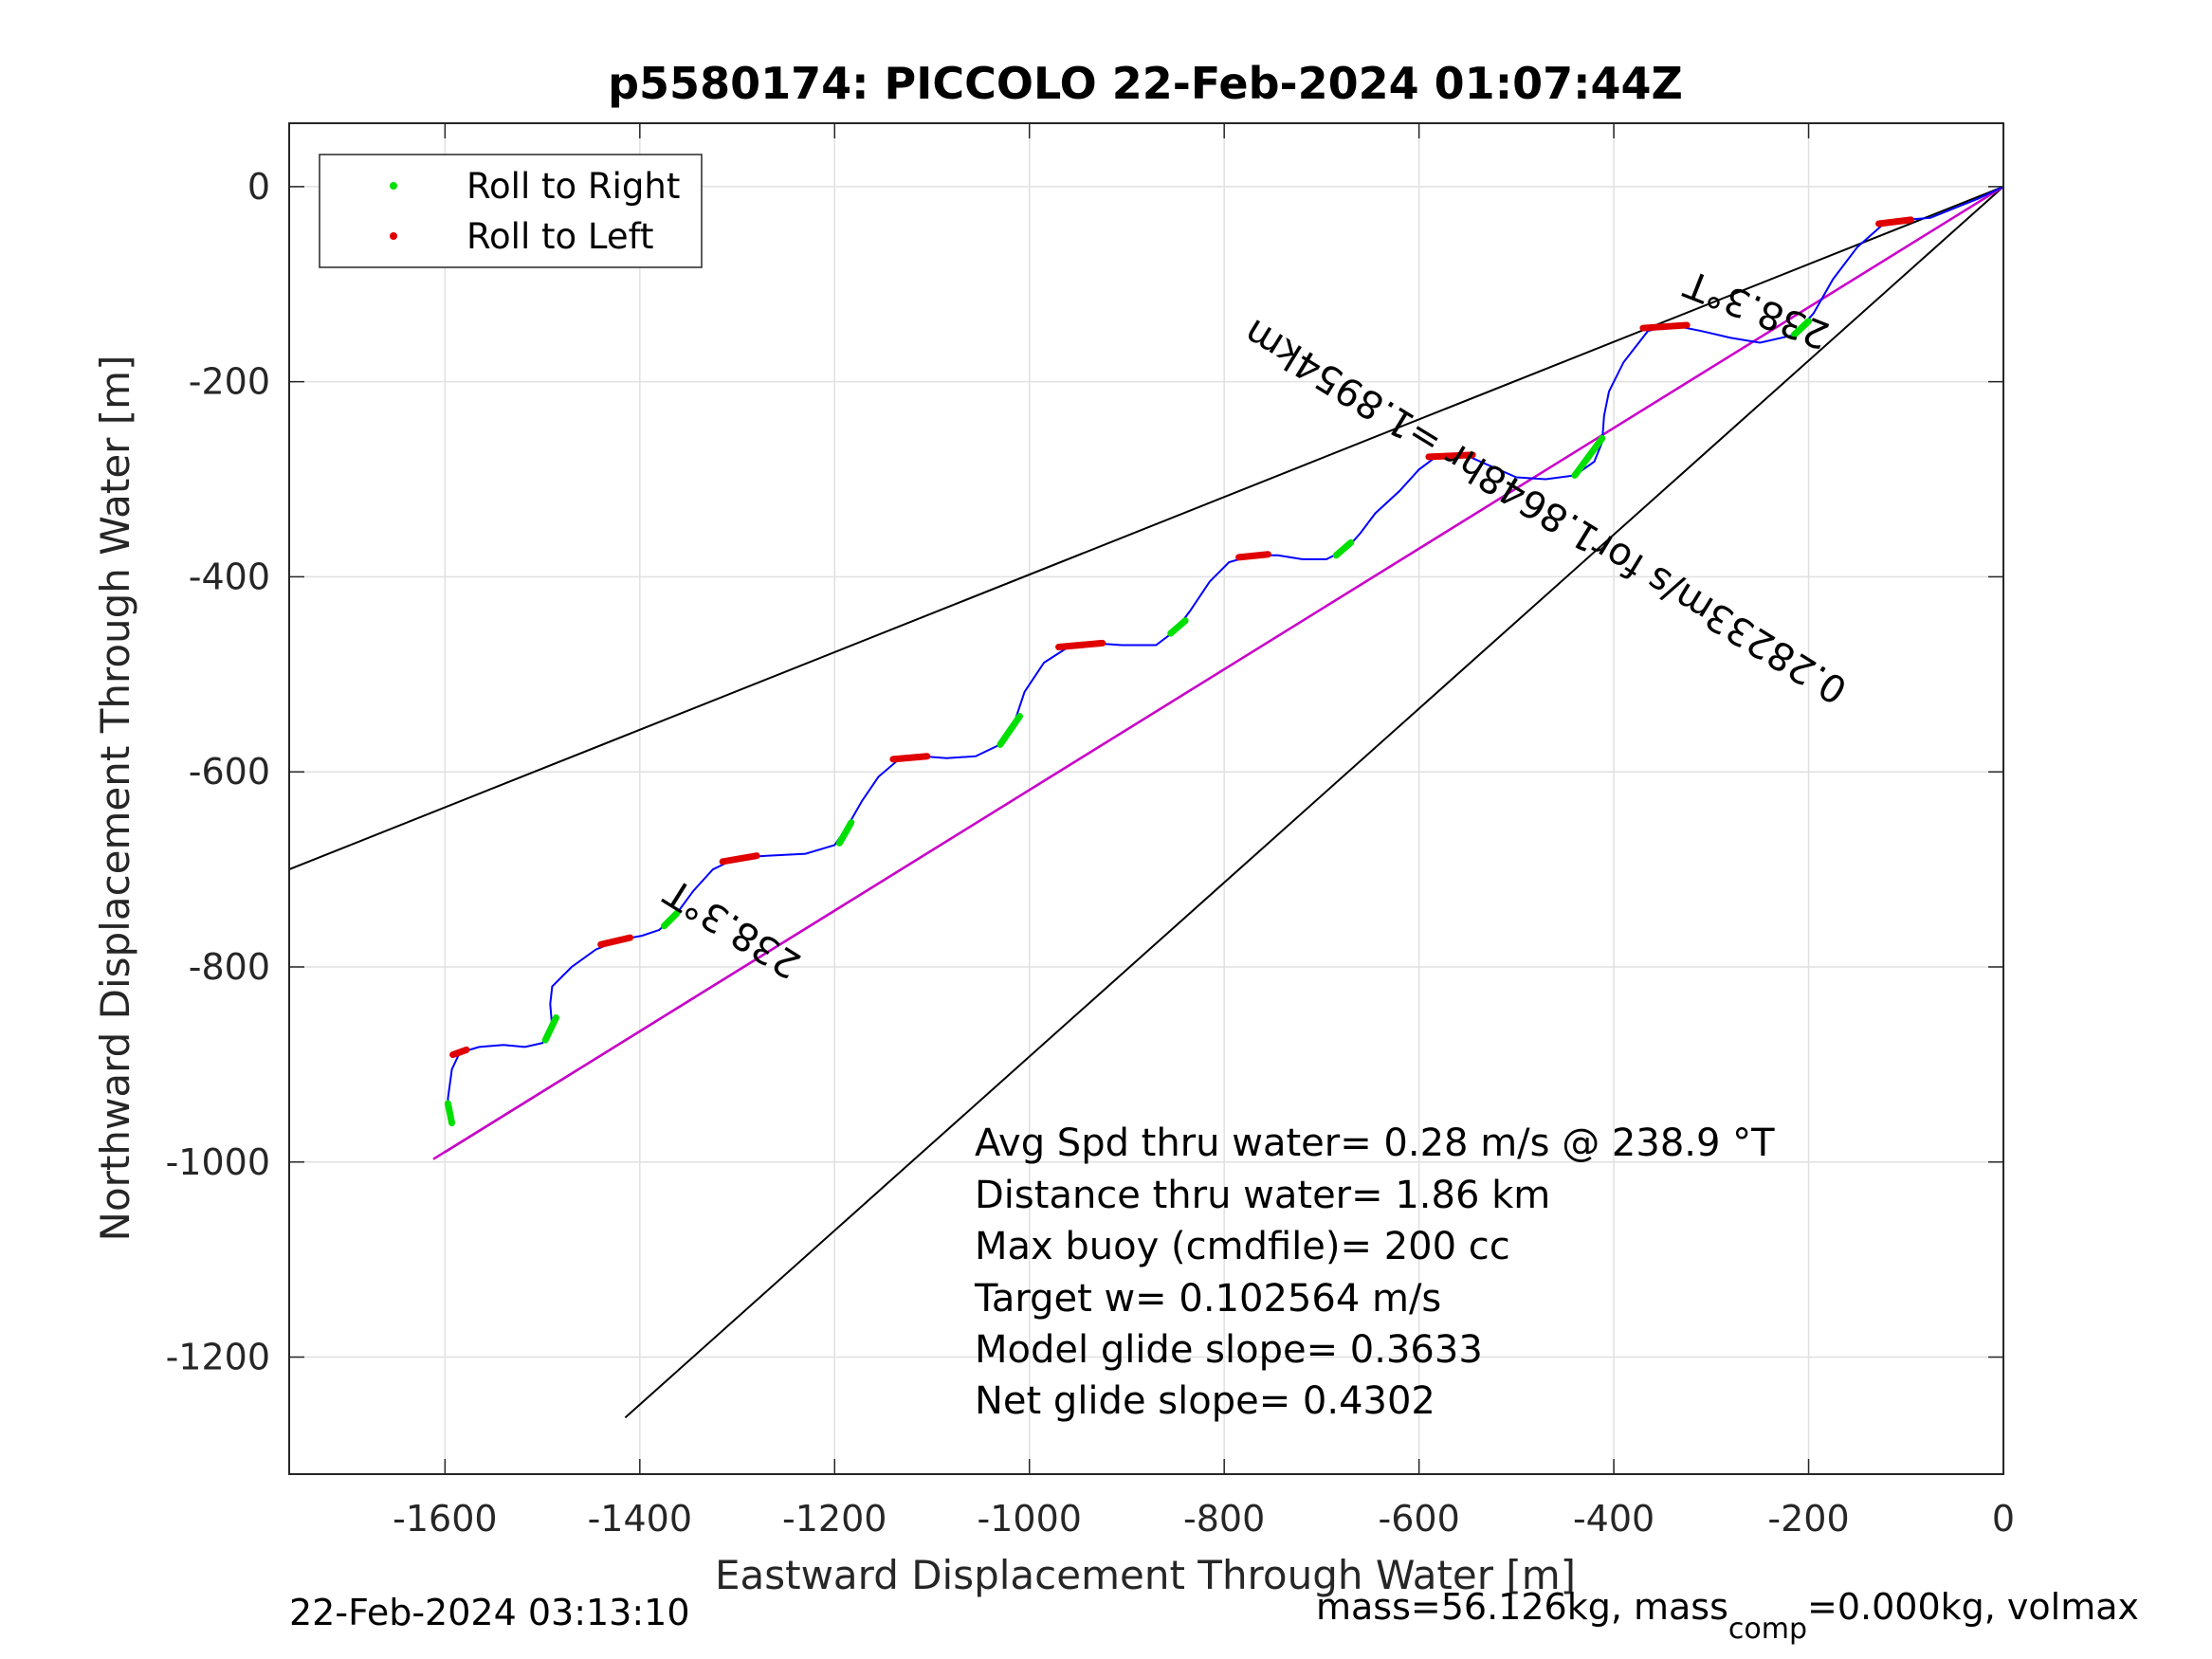 This screenshot has height=1659, width=2212. Describe the element at coordinates (115, 799) in the screenshot. I see `y-axis-label: Northward Displacement Through Water [m]` at that location.